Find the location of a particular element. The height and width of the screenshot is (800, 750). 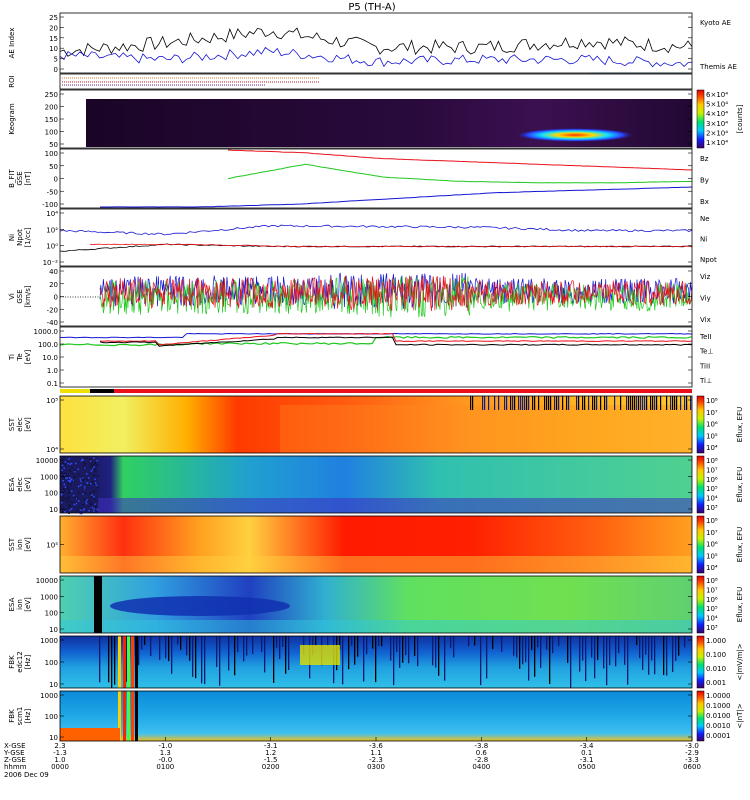

fbk-scm1-burst is located at coordinates (124, 716).